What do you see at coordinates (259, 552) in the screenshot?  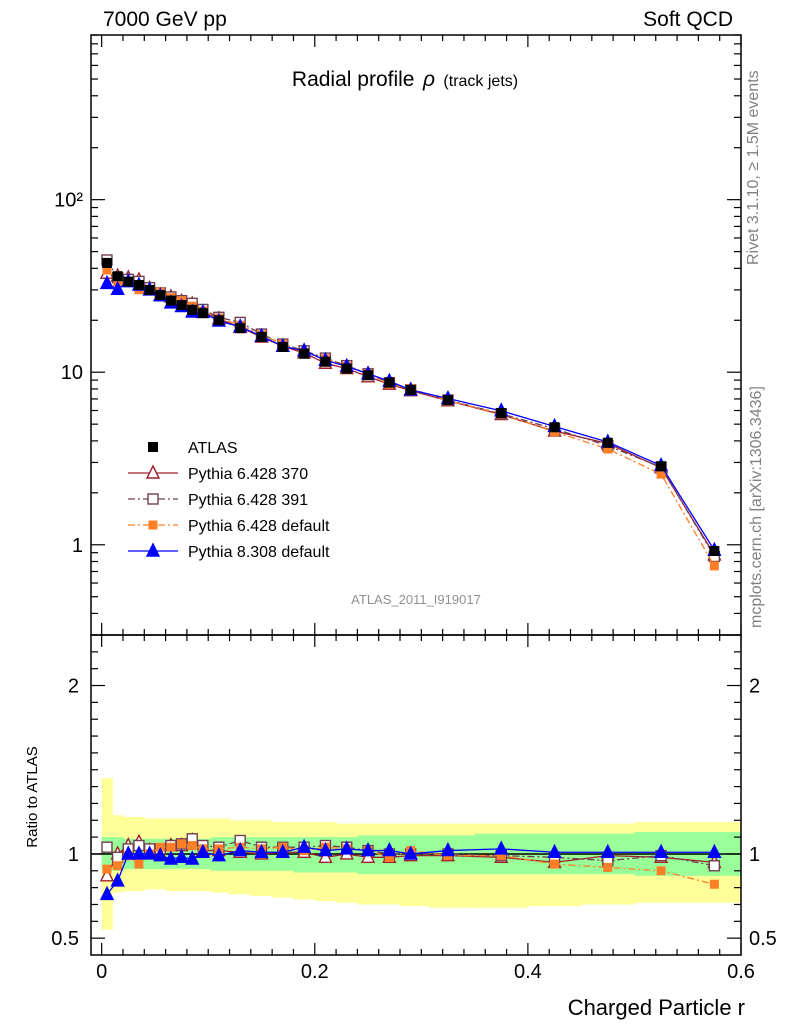 I see `legend-label: Pythia 8.308 default` at bounding box center [259, 552].